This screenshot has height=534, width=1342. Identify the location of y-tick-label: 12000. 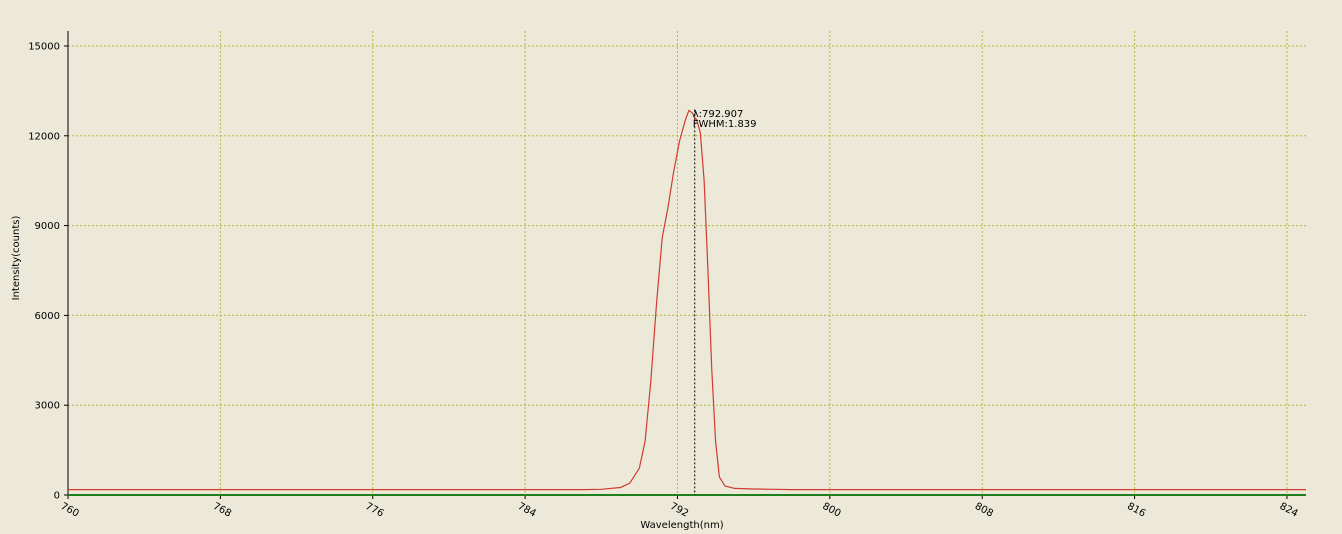
(44, 136).